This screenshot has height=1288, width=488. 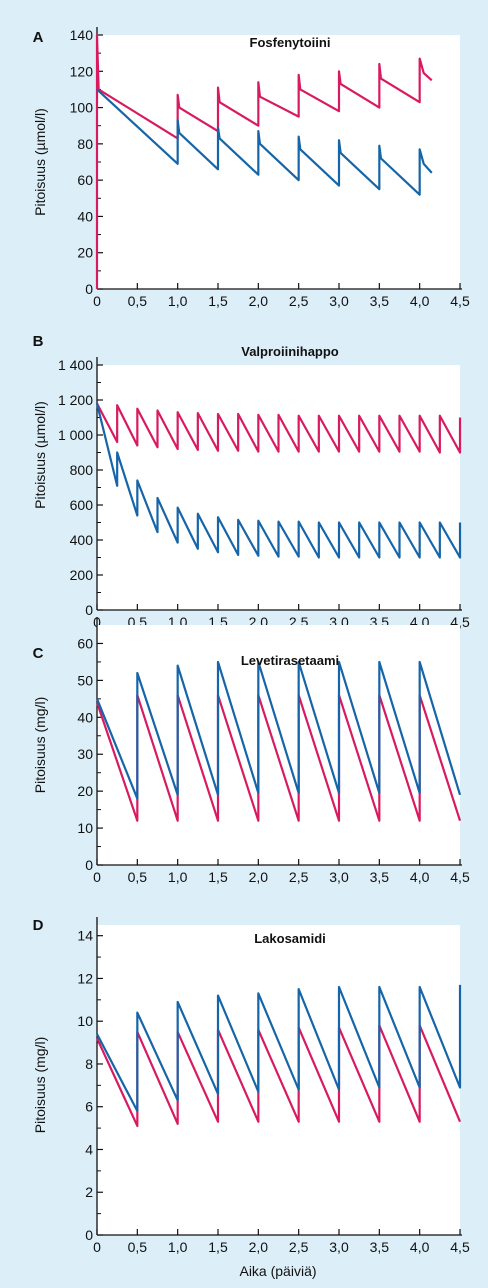 What do you see at coordinates (38, 37) in the screenshot?
I see `panel-letter: A` at bounding box center [38, 37].